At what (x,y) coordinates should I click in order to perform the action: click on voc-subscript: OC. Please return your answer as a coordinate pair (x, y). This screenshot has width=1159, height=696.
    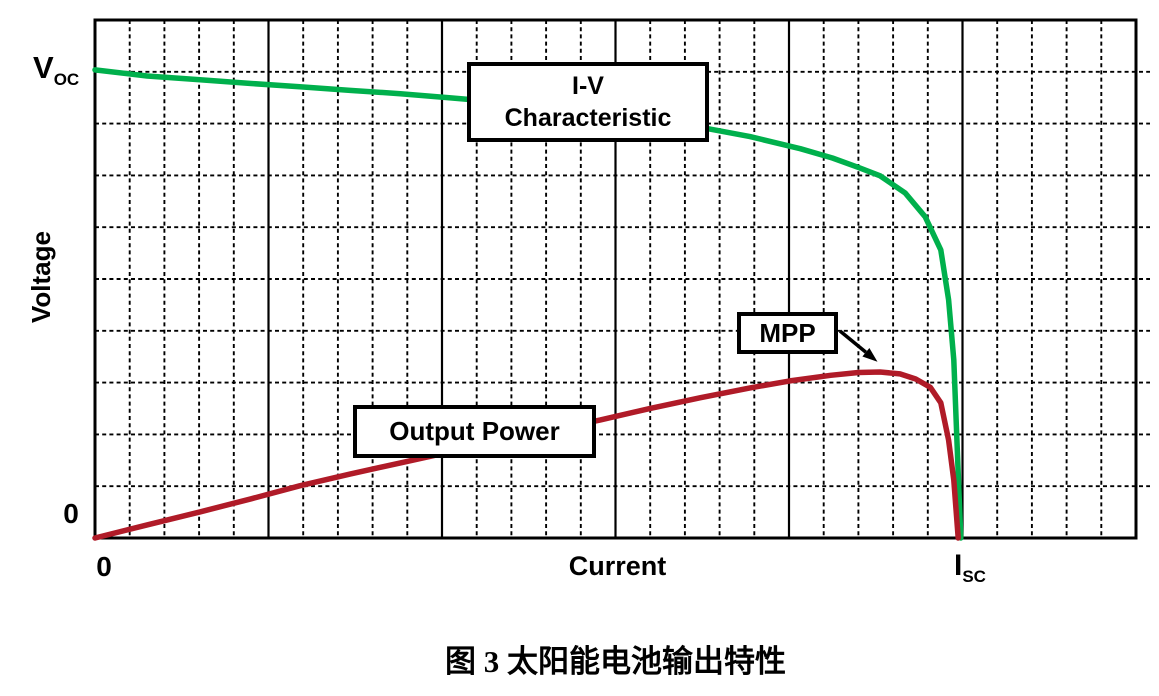
    Looking at the image, I should click on (66, 79).